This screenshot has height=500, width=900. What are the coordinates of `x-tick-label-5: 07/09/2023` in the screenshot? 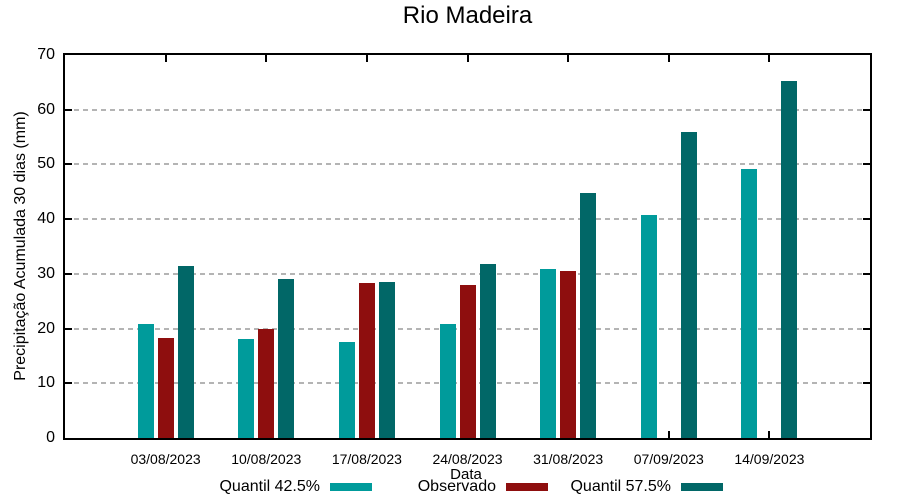 It's located at (668, 459).